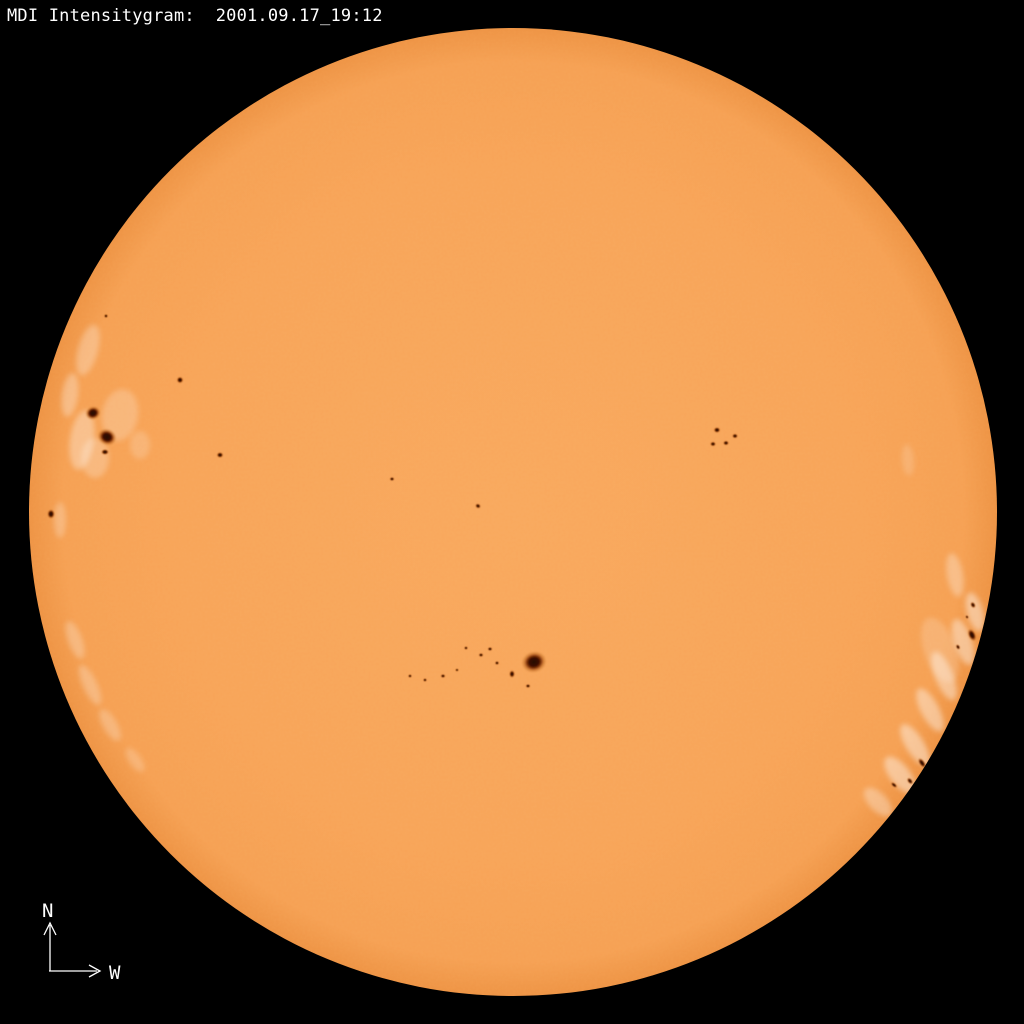 The width and height of the screenshot is (1024, 1024). I want to click on image-title: MDI Intensitygram: 2001.09.17_19:12, so click(195, 16).